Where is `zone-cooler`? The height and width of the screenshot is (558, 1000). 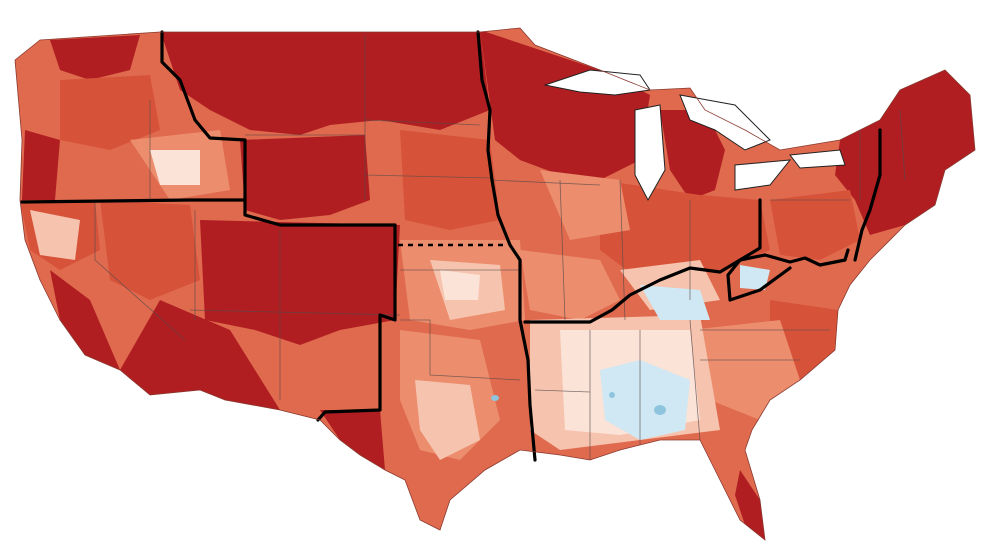 zone-cooler is located at coordinates (578, 403).